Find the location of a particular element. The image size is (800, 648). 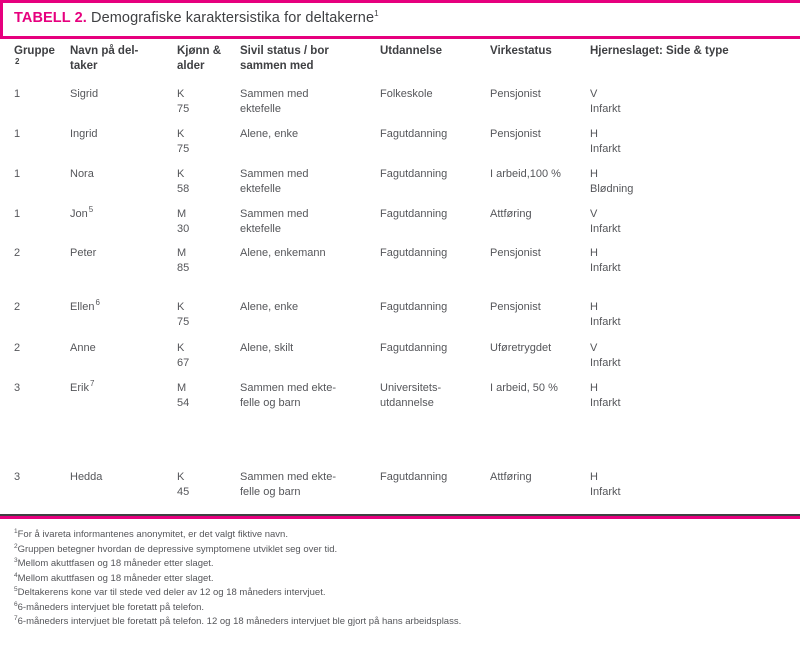

cell-navn: Ingrid is located at coordinates (123, 134).